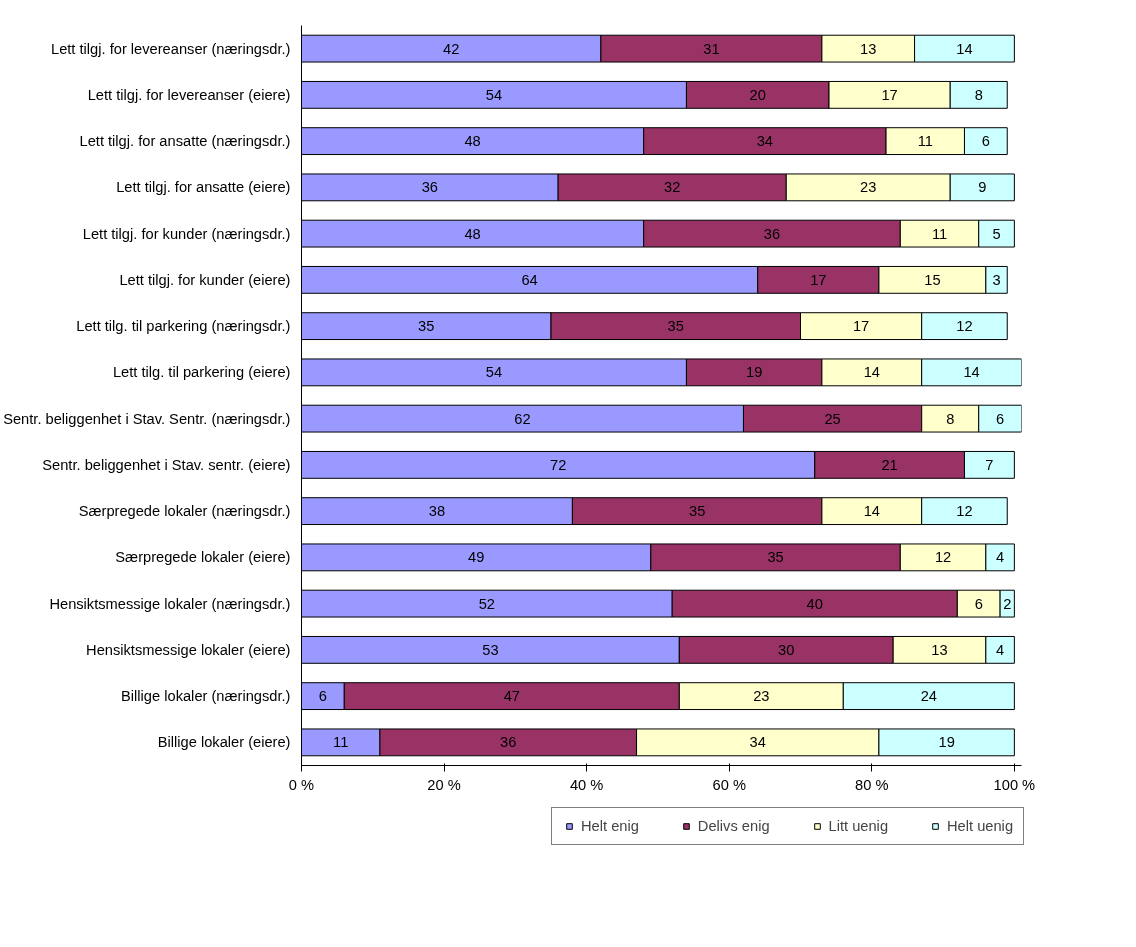 The height and width of the screenshot is (947, 1136). Describe the element at coordinates (201, 372) in the screenshot. I see `y-tick-label: Lett tilg. til parkering (eiere)` at that location.